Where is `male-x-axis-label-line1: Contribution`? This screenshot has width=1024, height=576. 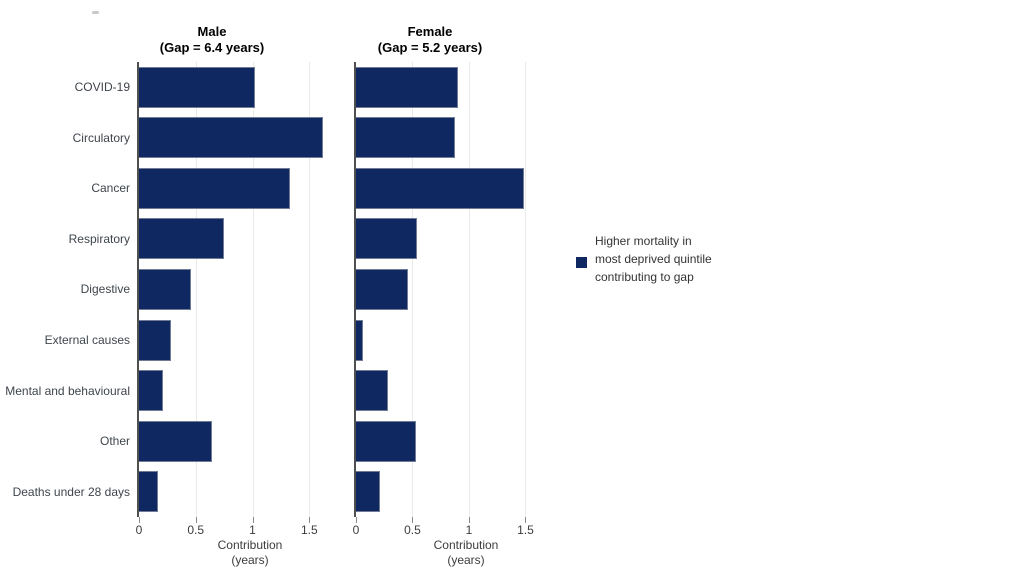 male-x-axis-label-line1: Contribution is located at coordinates (250, 545).